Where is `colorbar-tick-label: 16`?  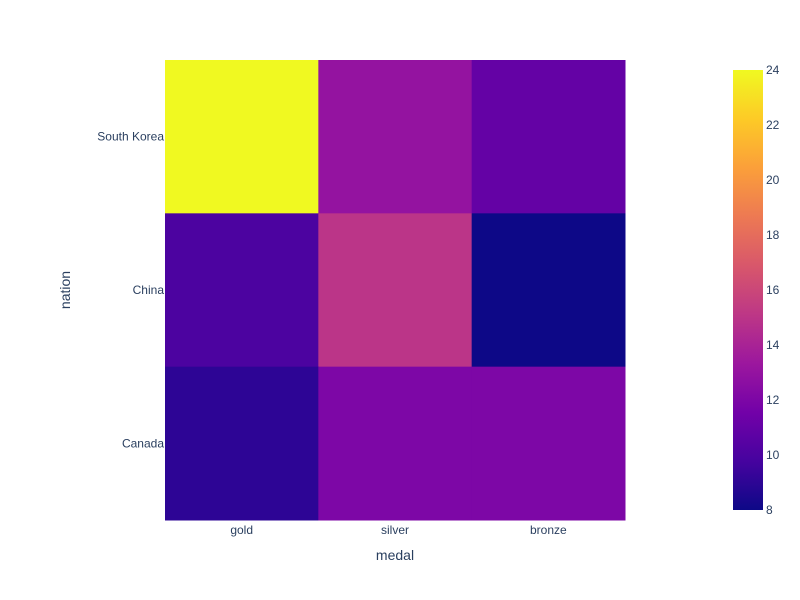 colorbar-tick-label: 16 is located at coordinates (773, 290).